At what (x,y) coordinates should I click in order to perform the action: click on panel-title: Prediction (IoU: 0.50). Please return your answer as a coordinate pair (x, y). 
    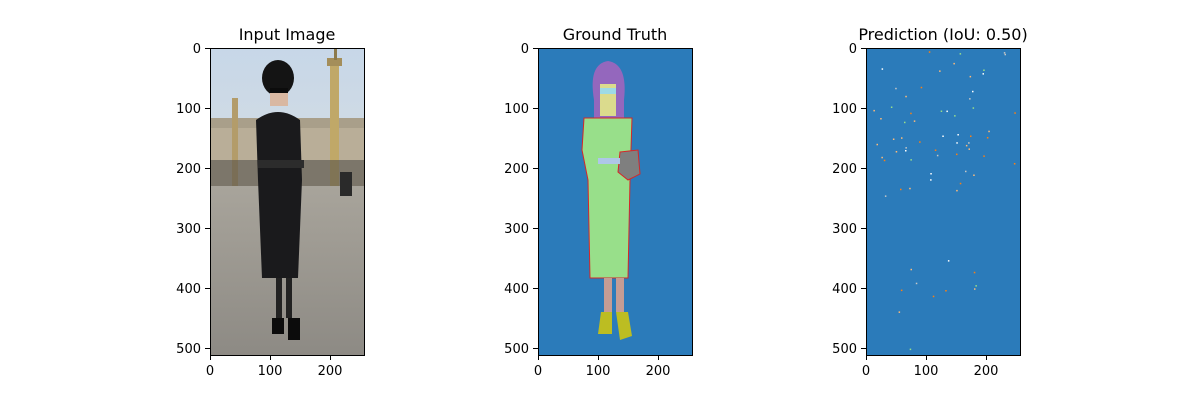
    Looking at the image, I should click on (942, 34).